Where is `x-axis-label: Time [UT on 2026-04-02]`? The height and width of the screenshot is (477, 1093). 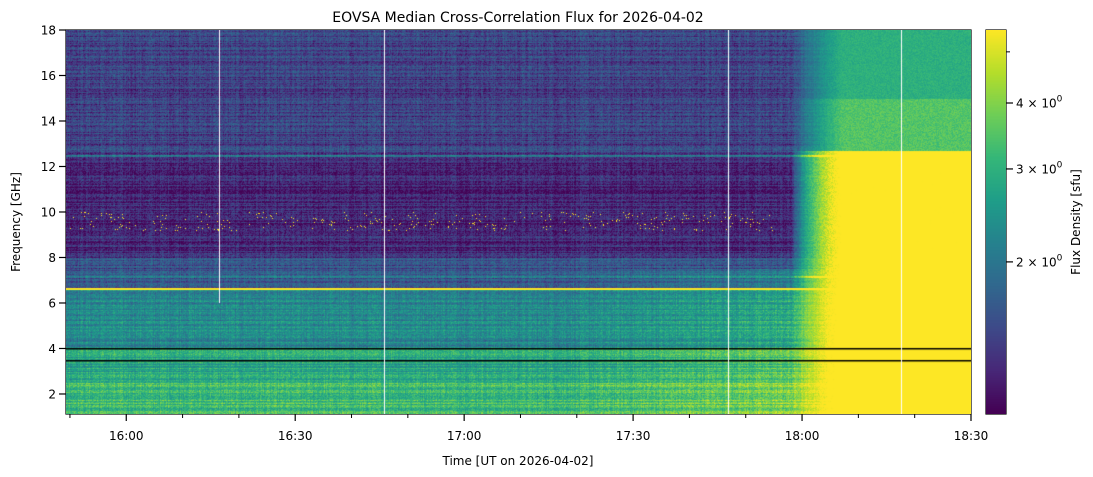
x-axis-label: Time [UT on 2026-04-02] is located at coordinates (518, 461).